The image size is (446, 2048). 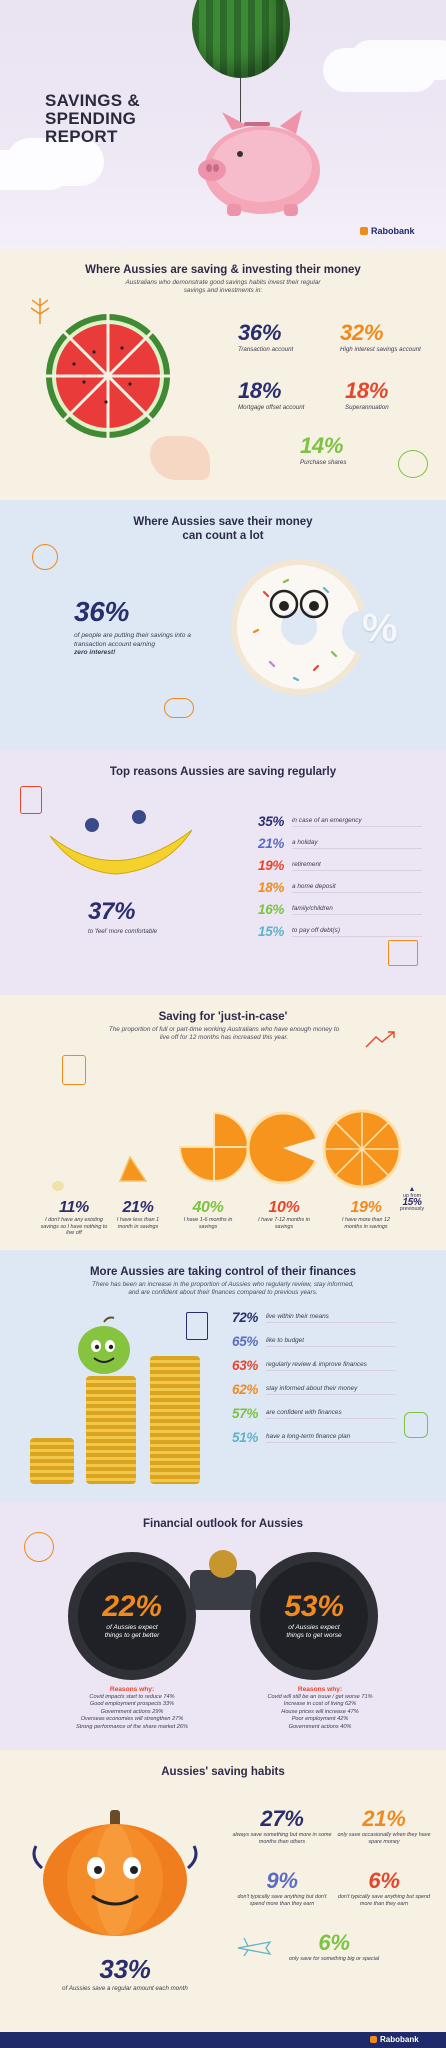 I want to click on reason-row-4: 16% family/children, so click(x=340, y=909).